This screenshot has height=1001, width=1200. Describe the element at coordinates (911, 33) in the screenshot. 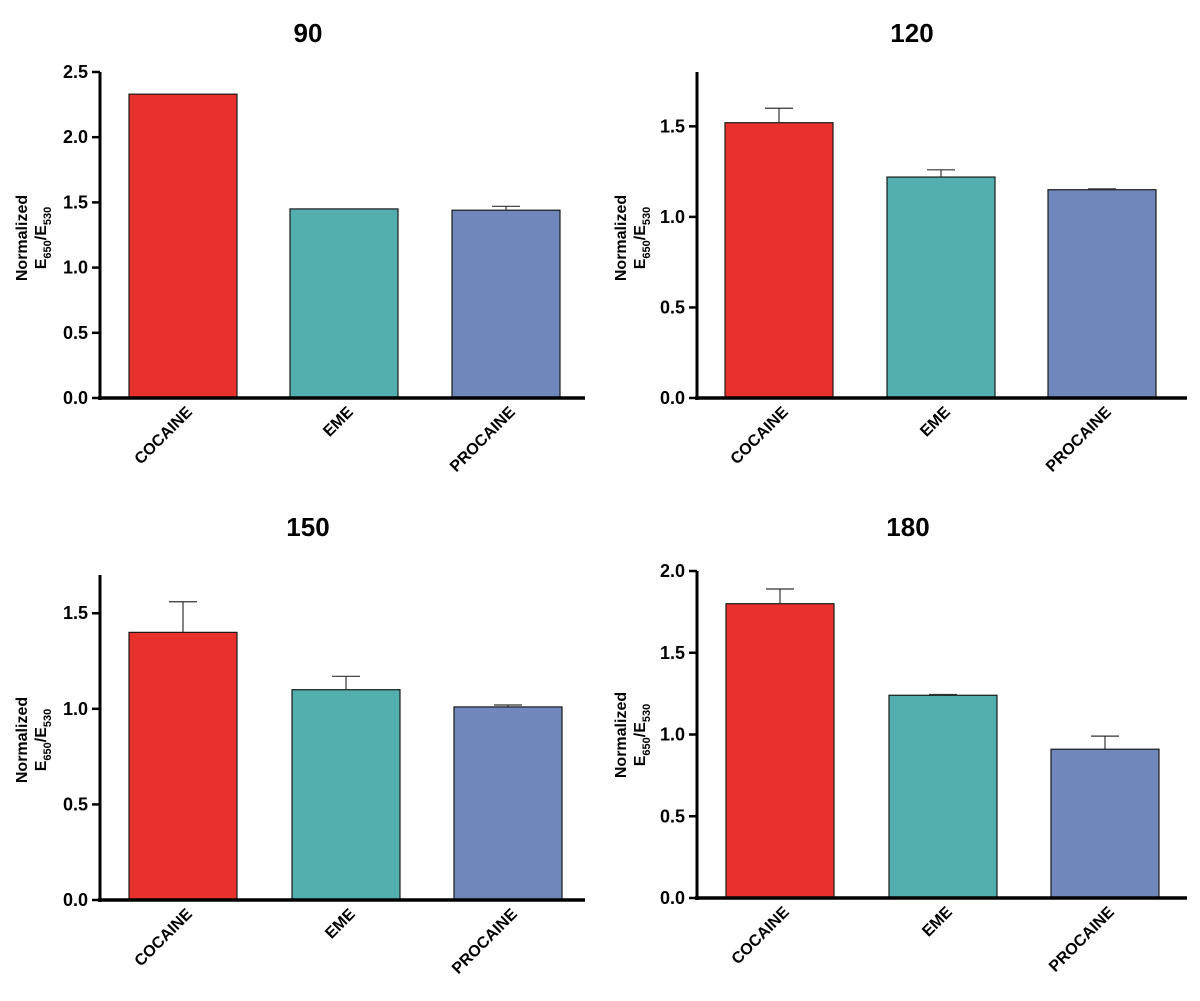

I see `chart-title: 120` at that location.